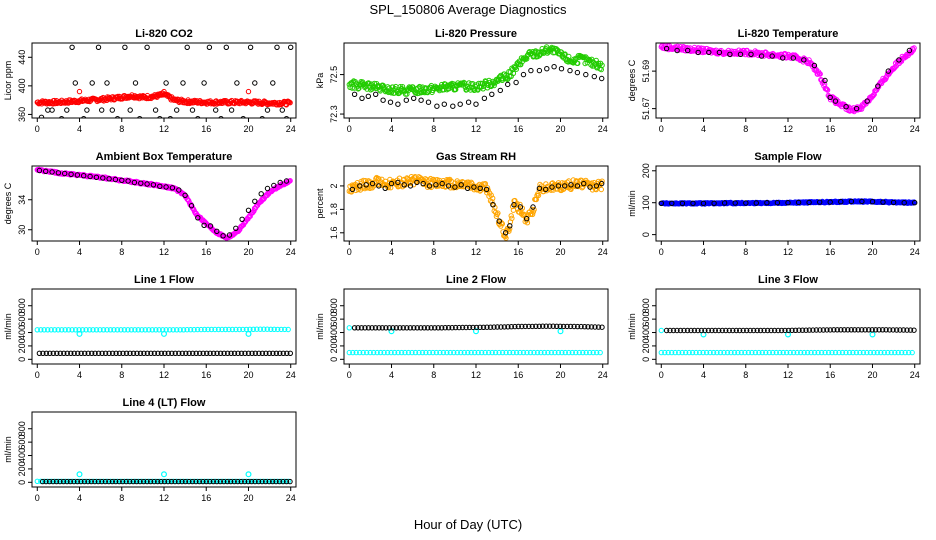  I want to click on y-tick-label: 400, so click(22, 455).